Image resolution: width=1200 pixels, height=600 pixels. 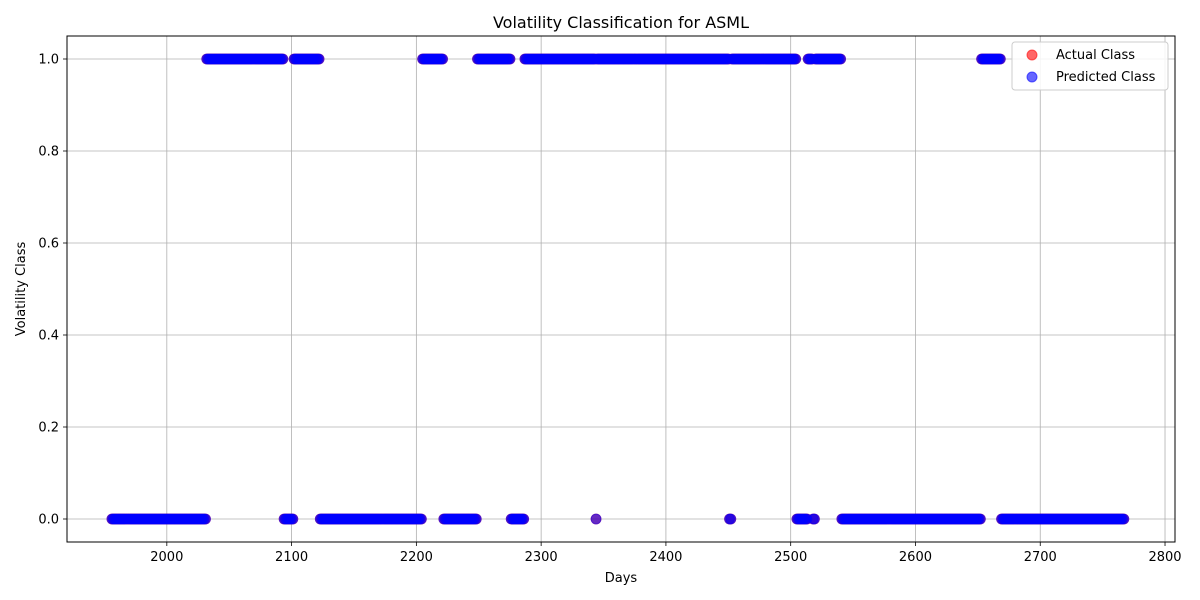 I want to click on y-tick-label: 0.4, so click(x=48, y=336).